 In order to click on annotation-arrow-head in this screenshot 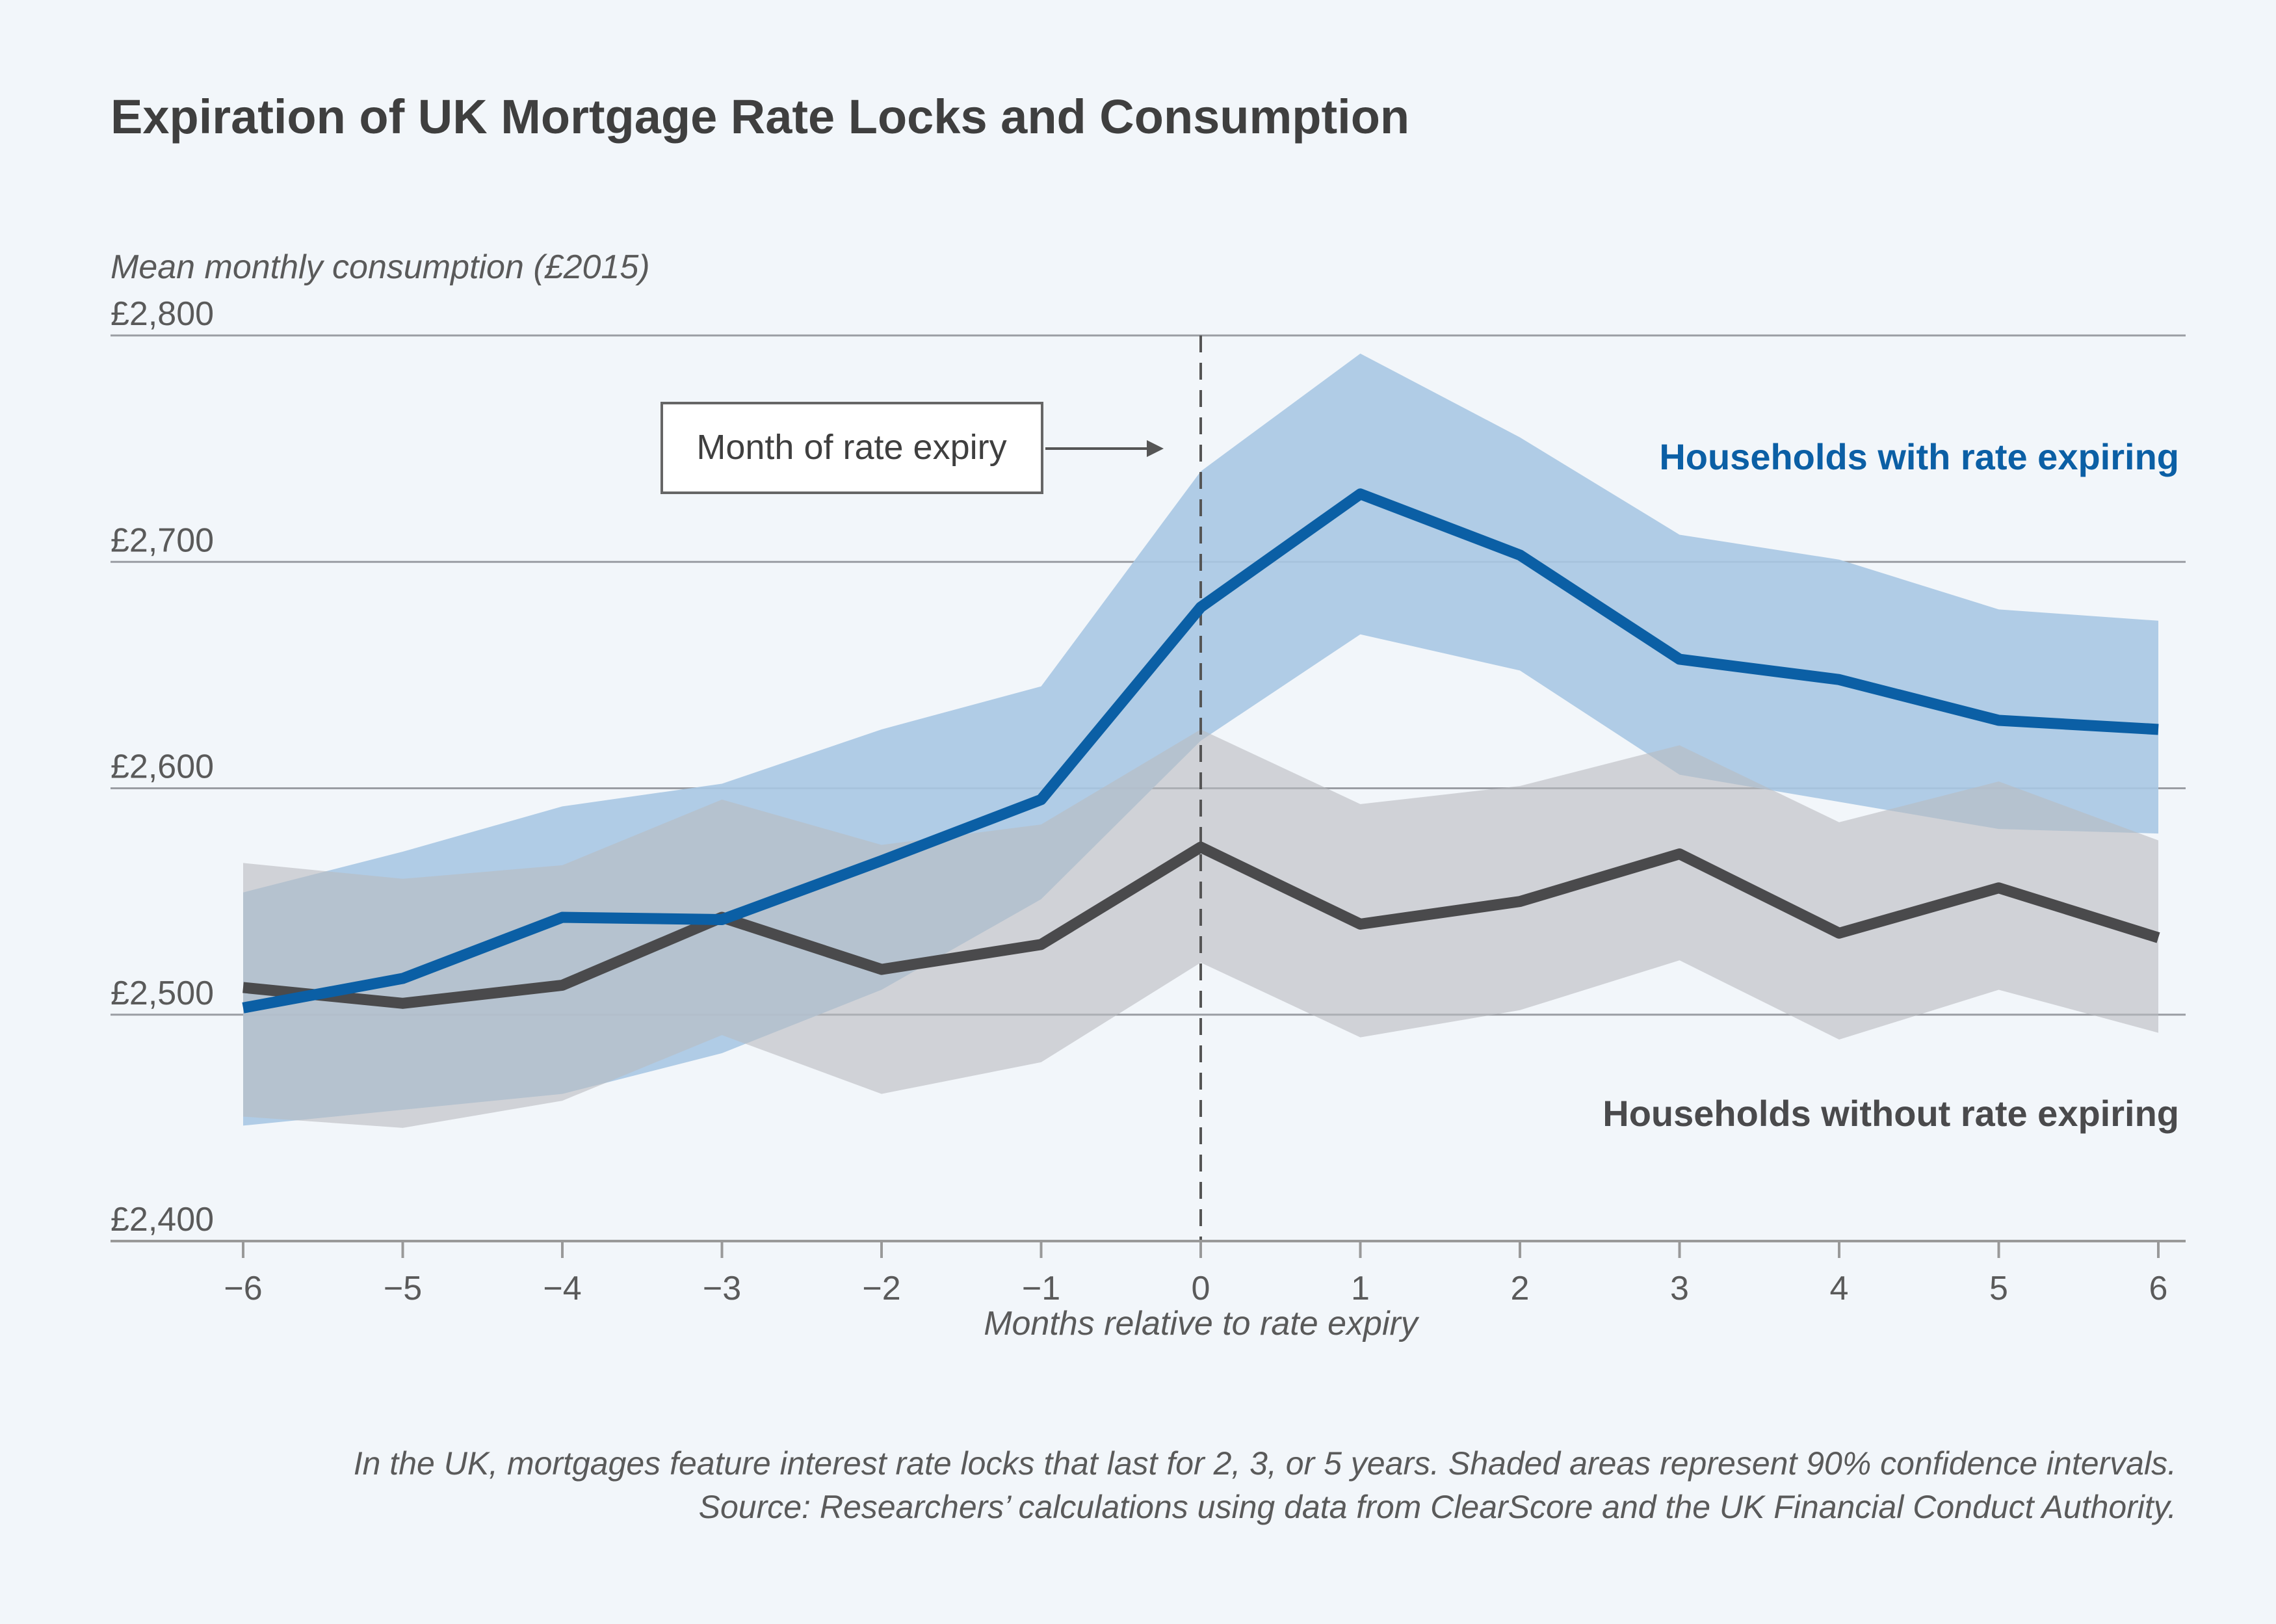, I will do `click(1155, 448)`.